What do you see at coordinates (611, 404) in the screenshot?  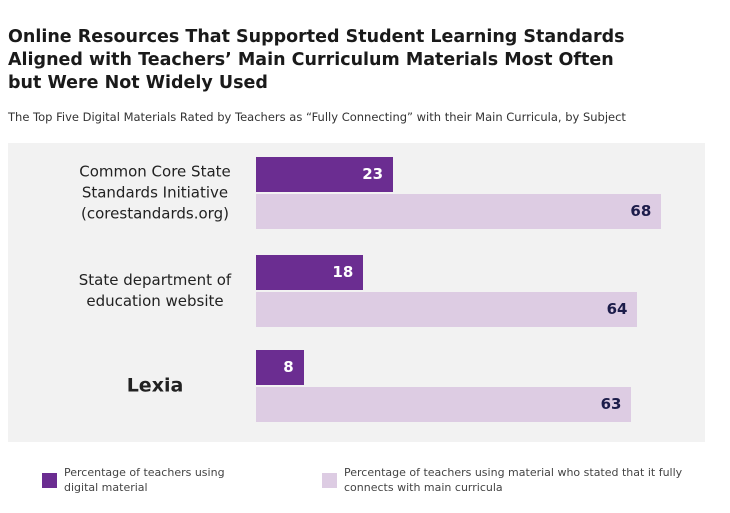 I see `value-label: 63` at bounding box center [611, 404].